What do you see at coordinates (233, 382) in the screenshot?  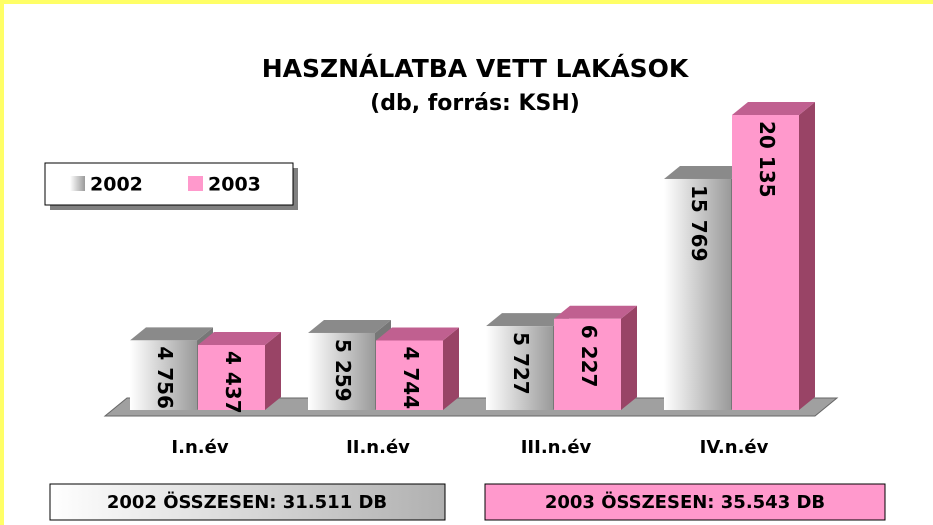 I see `value-label: 4 437` at bounding box center [233, 382].